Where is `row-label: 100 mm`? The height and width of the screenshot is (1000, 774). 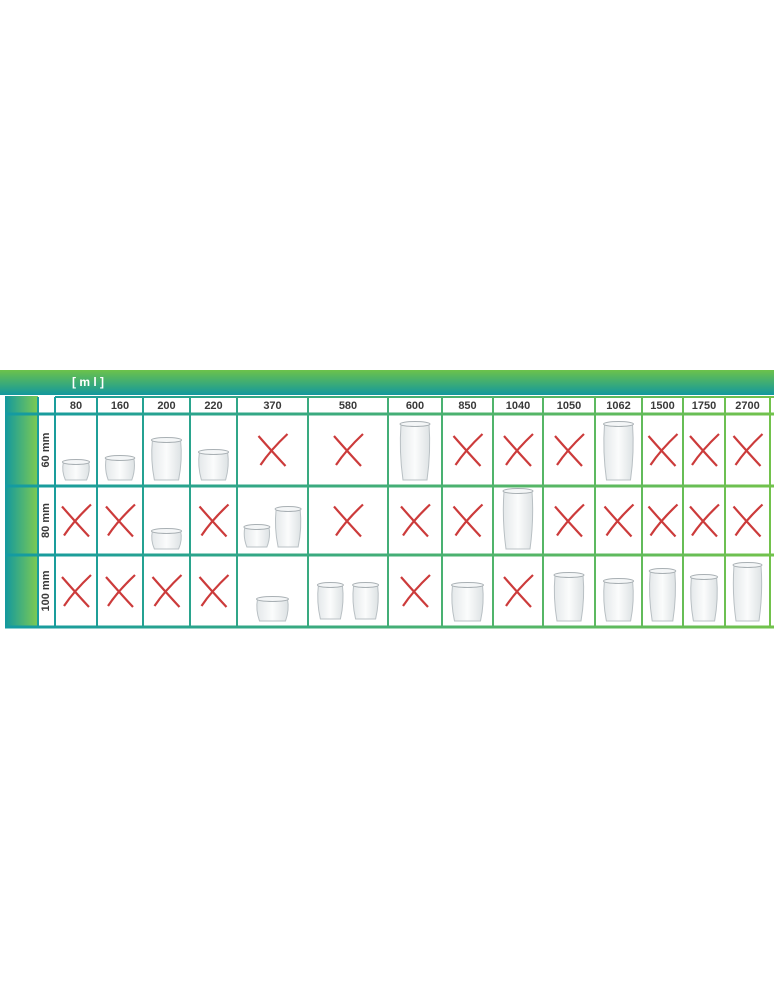
row-label: 100 mm is located at coordinates (46, 590).